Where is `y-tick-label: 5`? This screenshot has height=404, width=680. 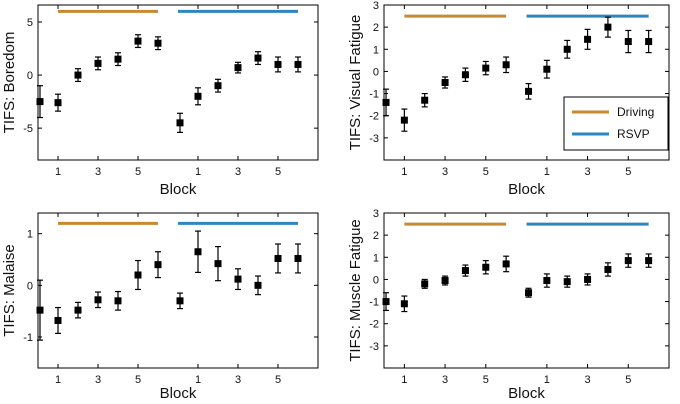
y-tick-label: 5 is located at coordinates (30, 23).